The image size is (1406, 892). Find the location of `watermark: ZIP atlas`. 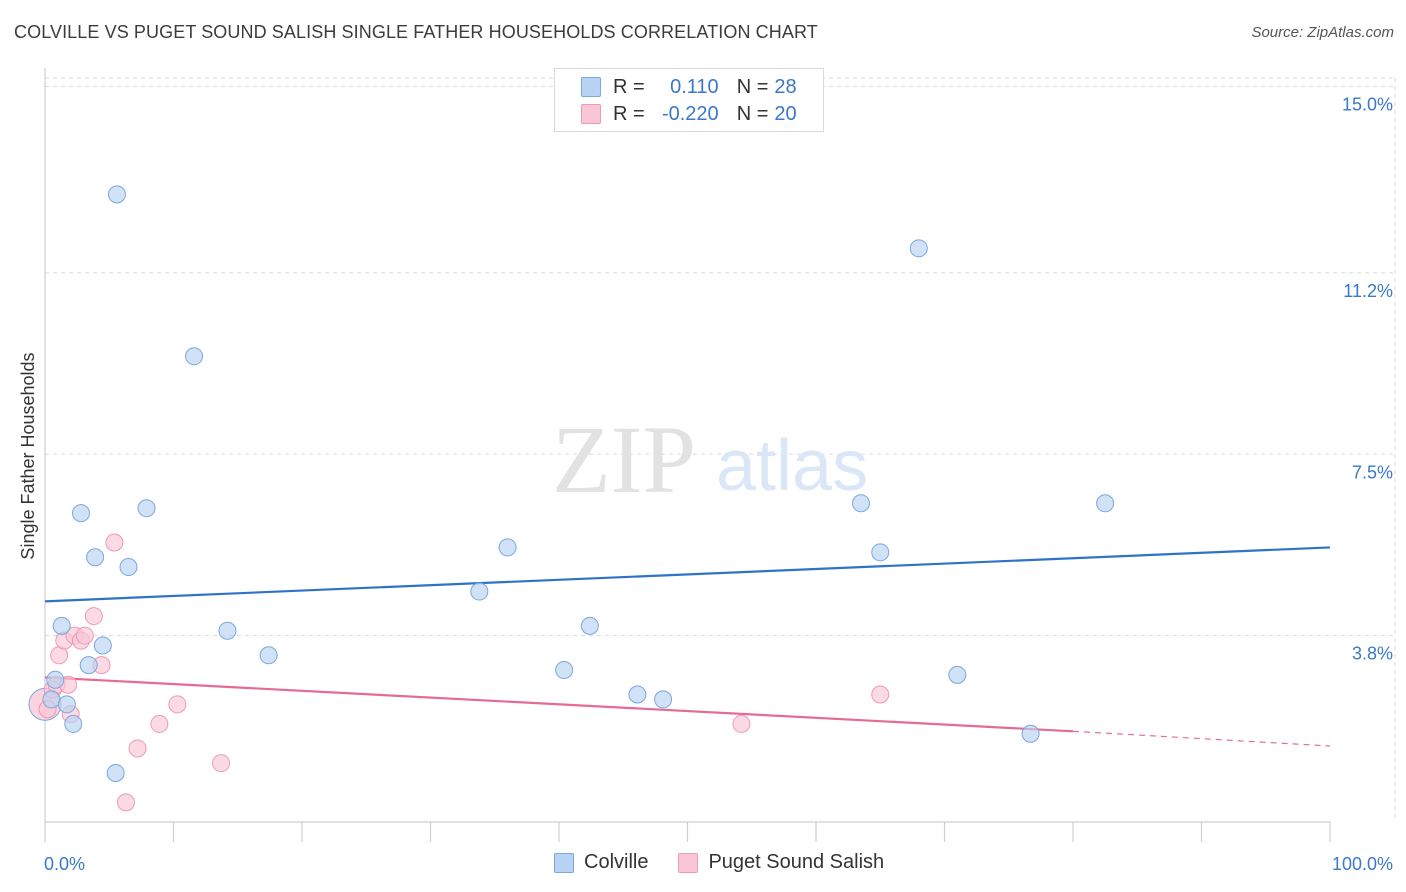

watermark: ZIP atlas is located at coordinates (710, 459).